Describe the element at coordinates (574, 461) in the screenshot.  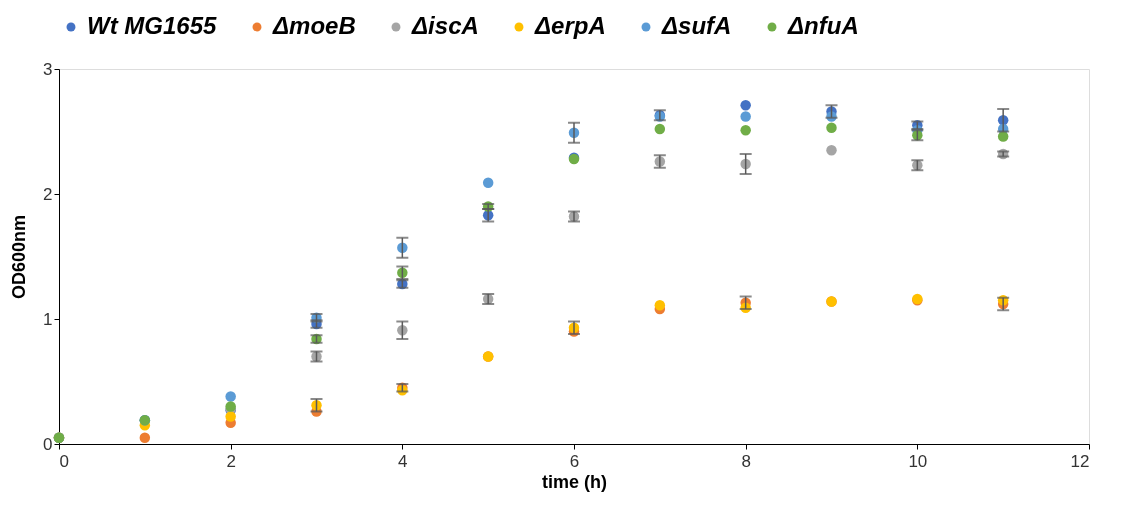
I see `x-tick-label: 6` at that location.